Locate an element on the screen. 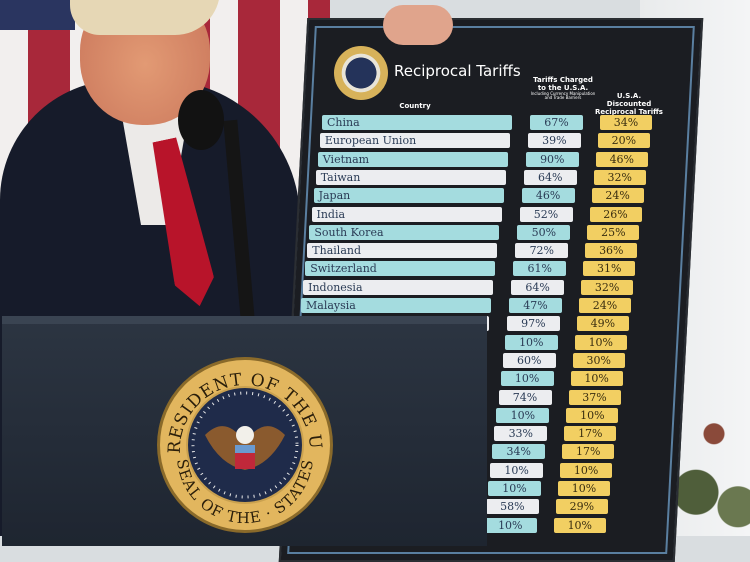  charged-cell: 47% is located at coordinates (535, 305).